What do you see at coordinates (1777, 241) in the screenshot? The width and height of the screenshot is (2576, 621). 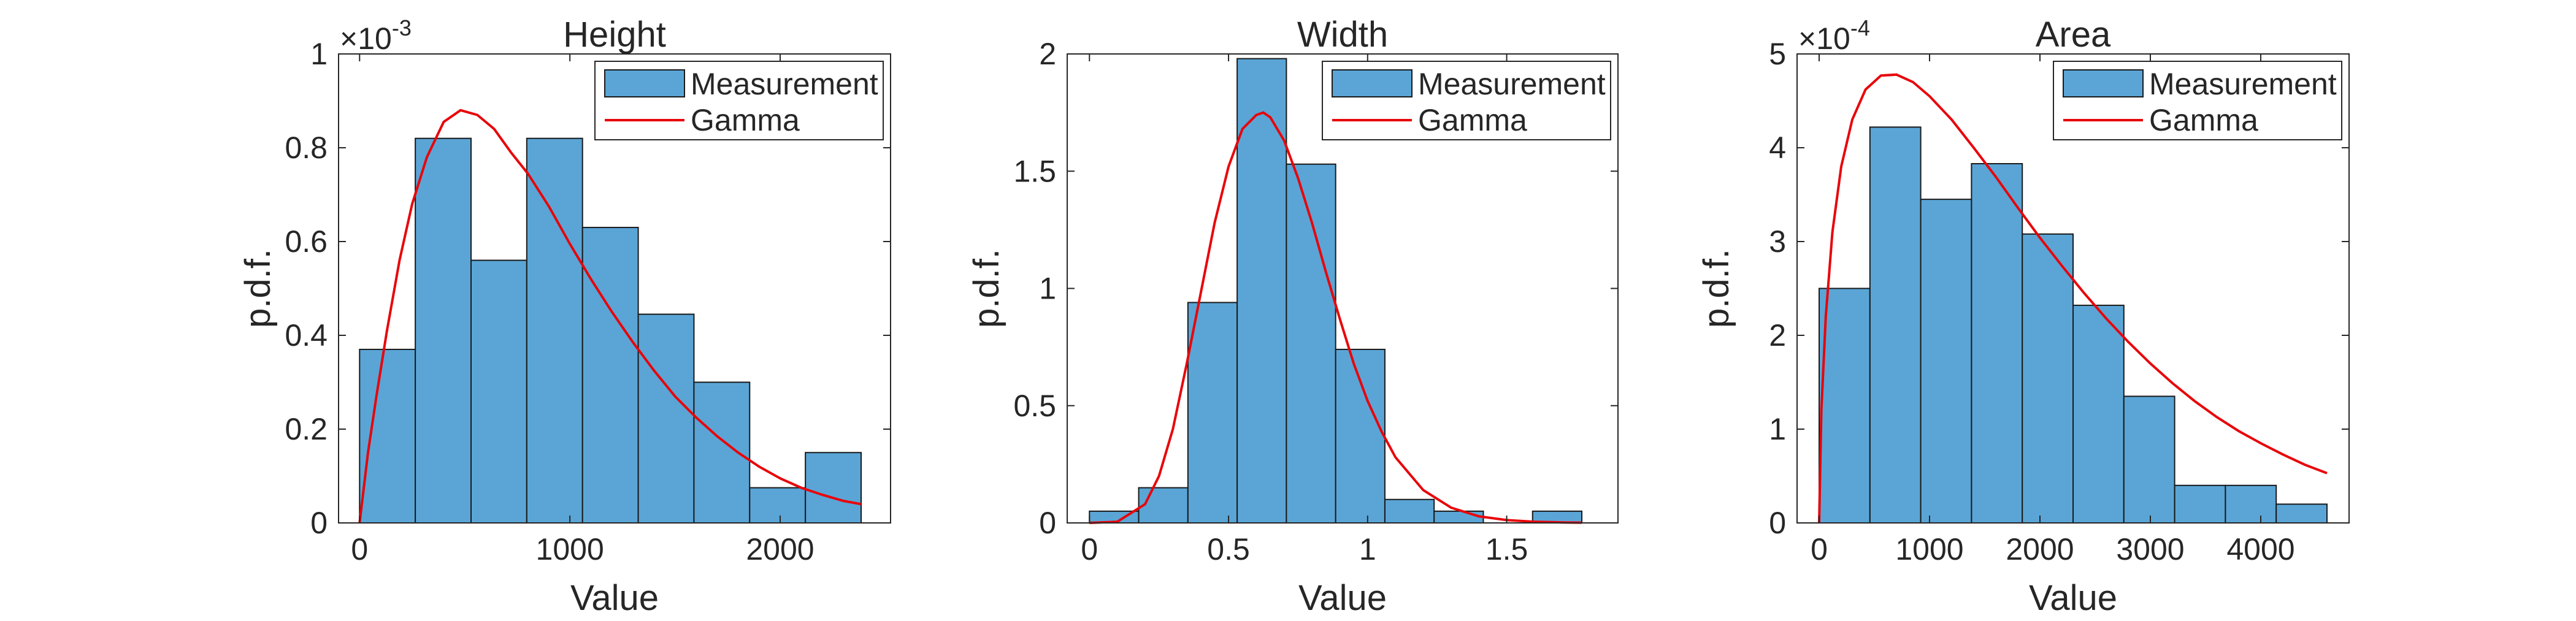 I see `y-tick-label: 3` at bounding box center [1777, 241].